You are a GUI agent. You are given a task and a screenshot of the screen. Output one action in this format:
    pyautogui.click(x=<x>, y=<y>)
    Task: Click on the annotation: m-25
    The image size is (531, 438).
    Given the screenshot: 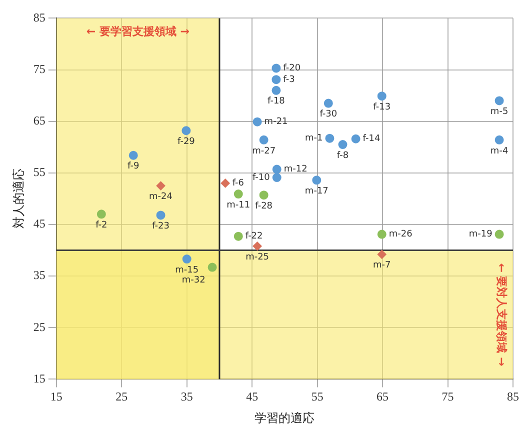 What is the action you would take?
    pyautogui.click(x=258, y=257)
    